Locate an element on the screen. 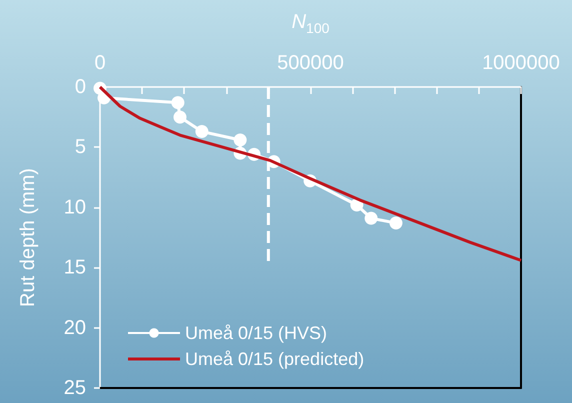 This screenshot has height=403, width=572. y-tick-label: 5 is located at coordinates (80, 147).